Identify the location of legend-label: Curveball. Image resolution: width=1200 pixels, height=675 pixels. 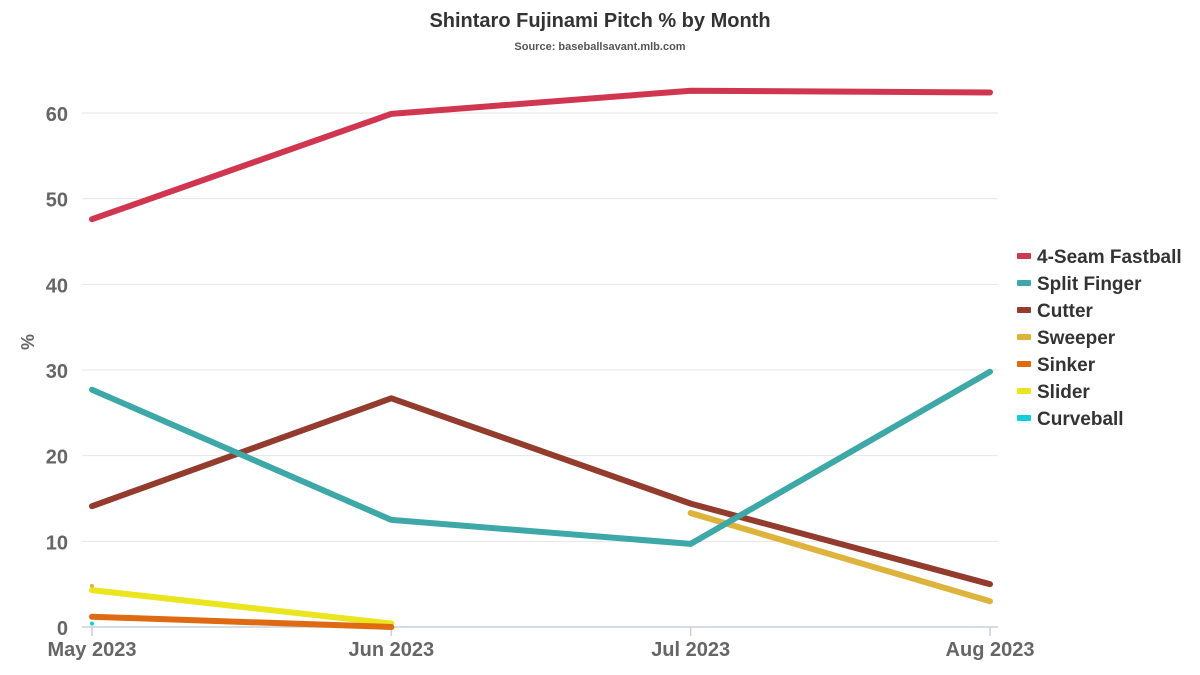
(1080, 419).